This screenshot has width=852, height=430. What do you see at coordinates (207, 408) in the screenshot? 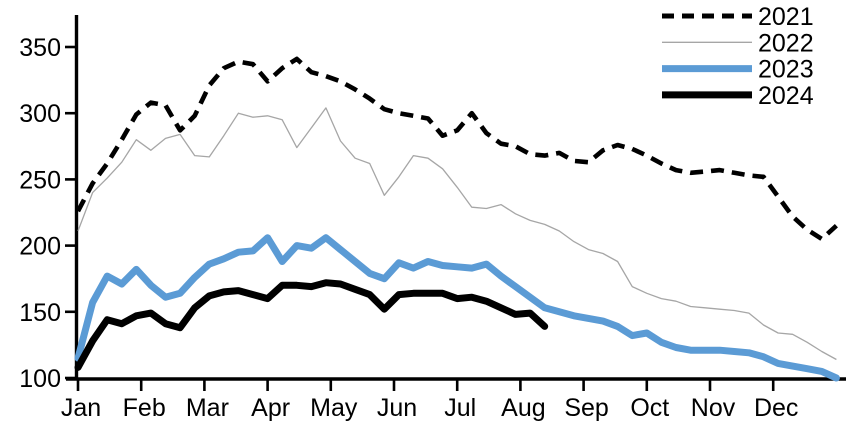
I see `x-tick-label: Mar` at bounding box center [207, 408].